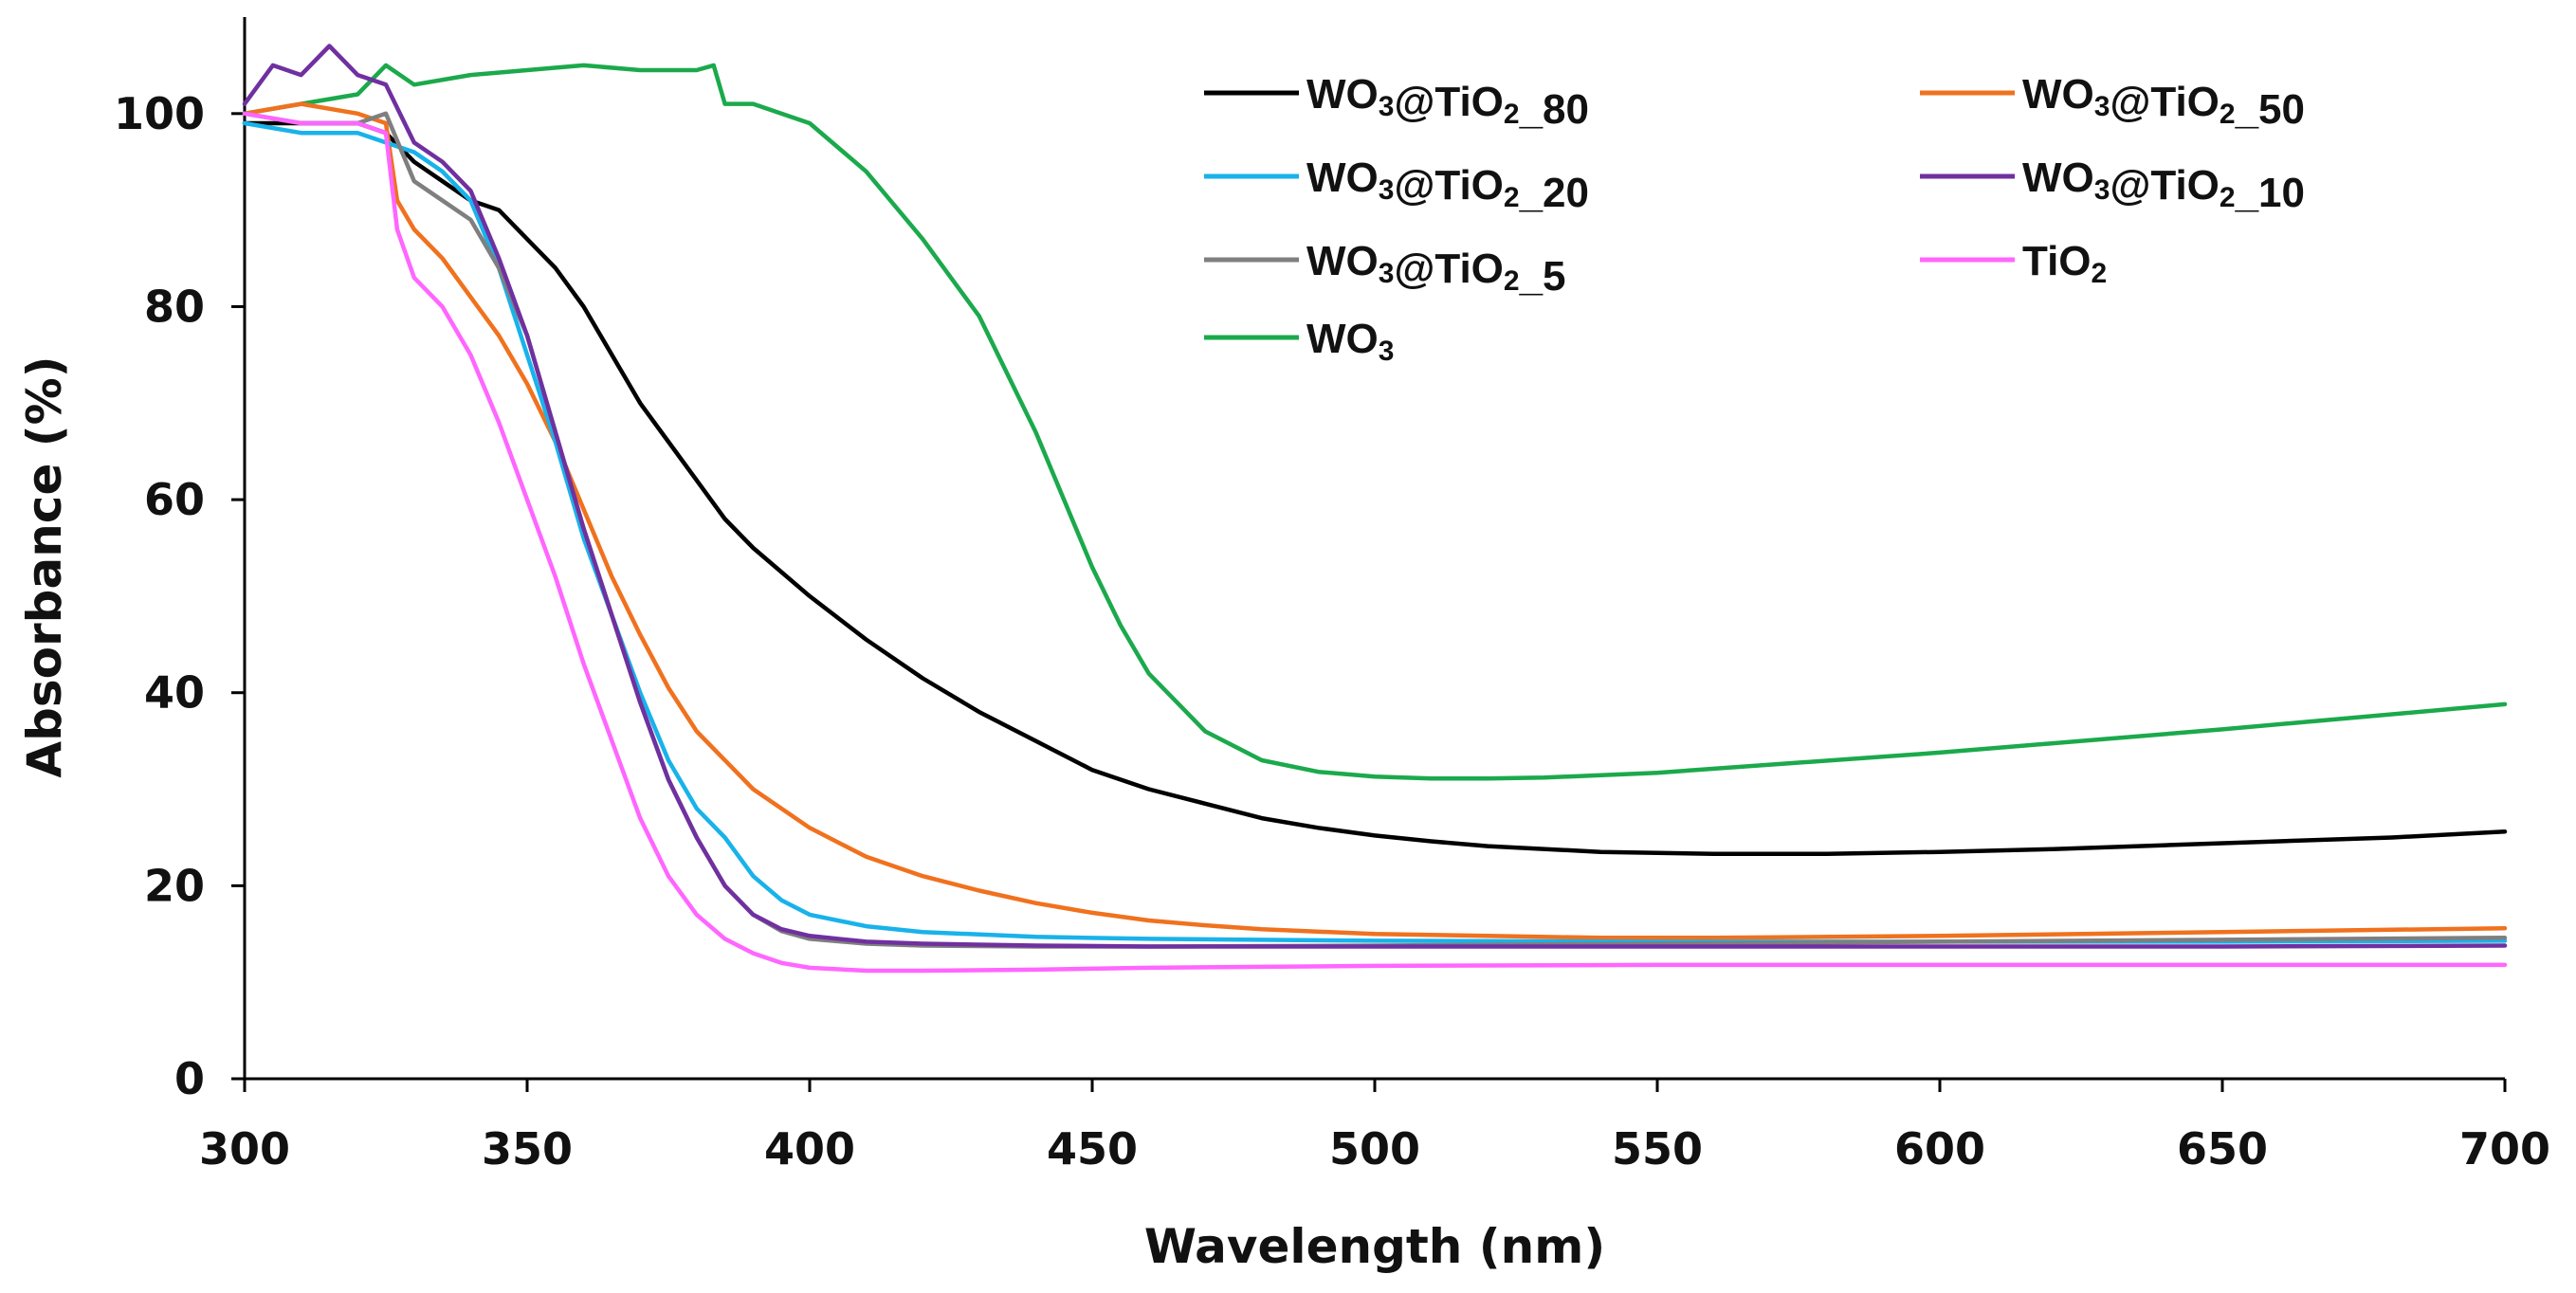  I want to click on x-tick-label: 650, so click(2222, 1149).